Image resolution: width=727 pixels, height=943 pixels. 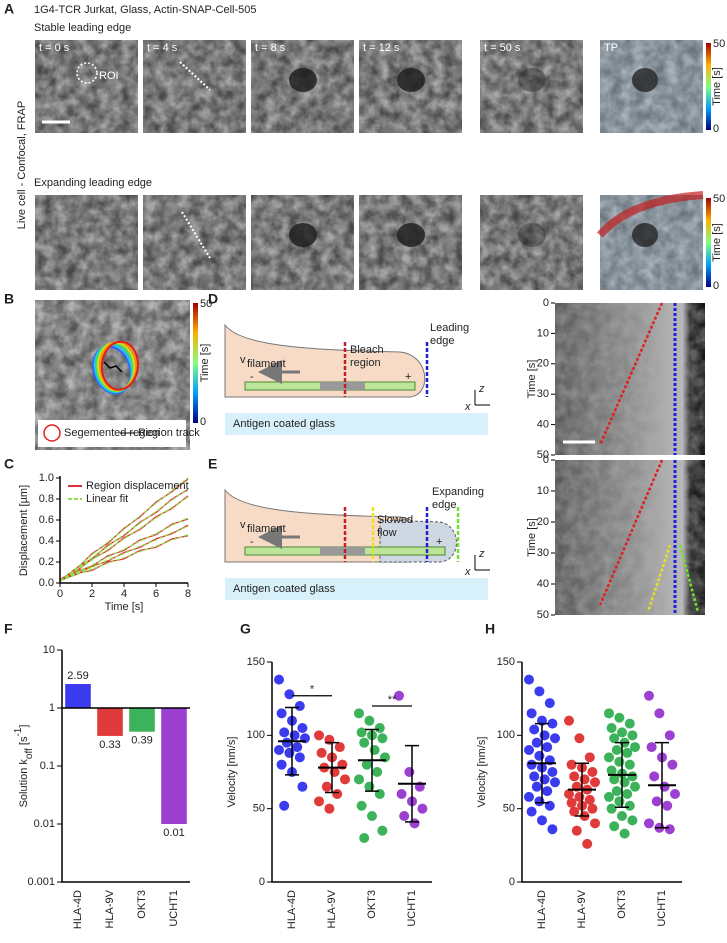 I want to click on colorbar-title: Time [s], so click(x=717, y=86).